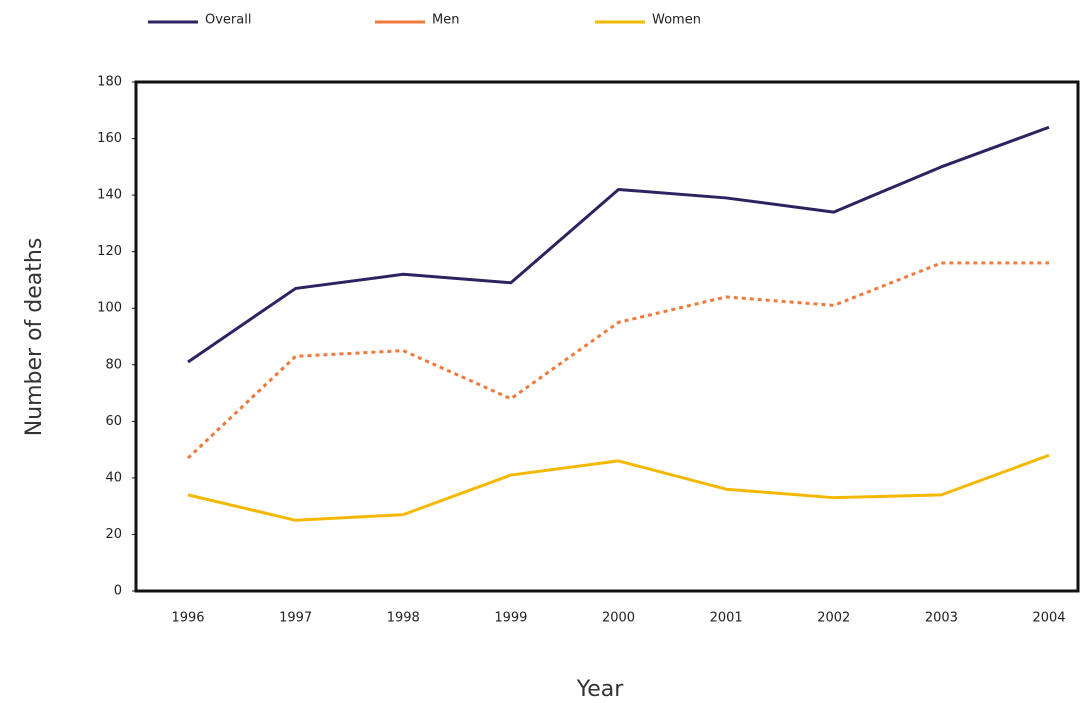  Describe the element at coordinates (113, 364) in the screenshot. I see `y-tick-label: 80` at that location.